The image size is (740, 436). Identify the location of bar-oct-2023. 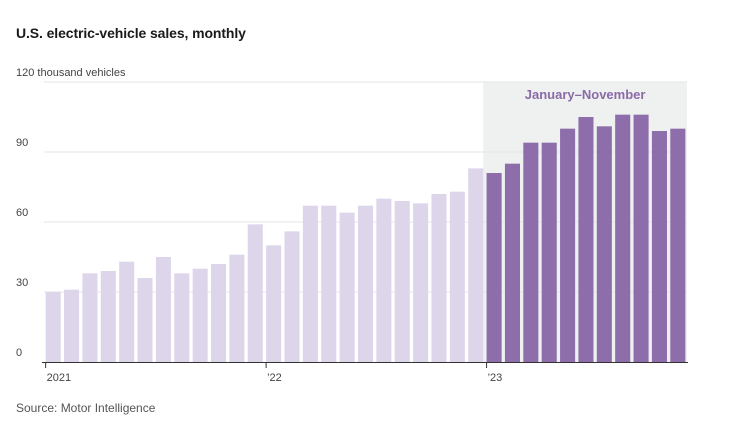
(659, 246).